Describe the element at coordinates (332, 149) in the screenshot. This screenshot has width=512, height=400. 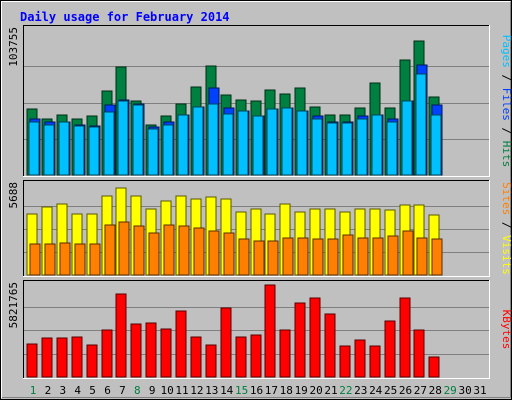
I see `bar-pages-day-21: Pages 21: 37000` at that location.